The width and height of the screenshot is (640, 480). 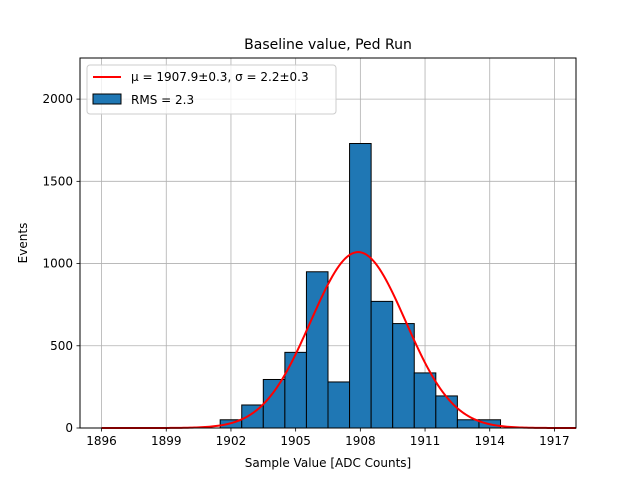 I want to click on legend-rms-swatch, so click(x=107, y=99).